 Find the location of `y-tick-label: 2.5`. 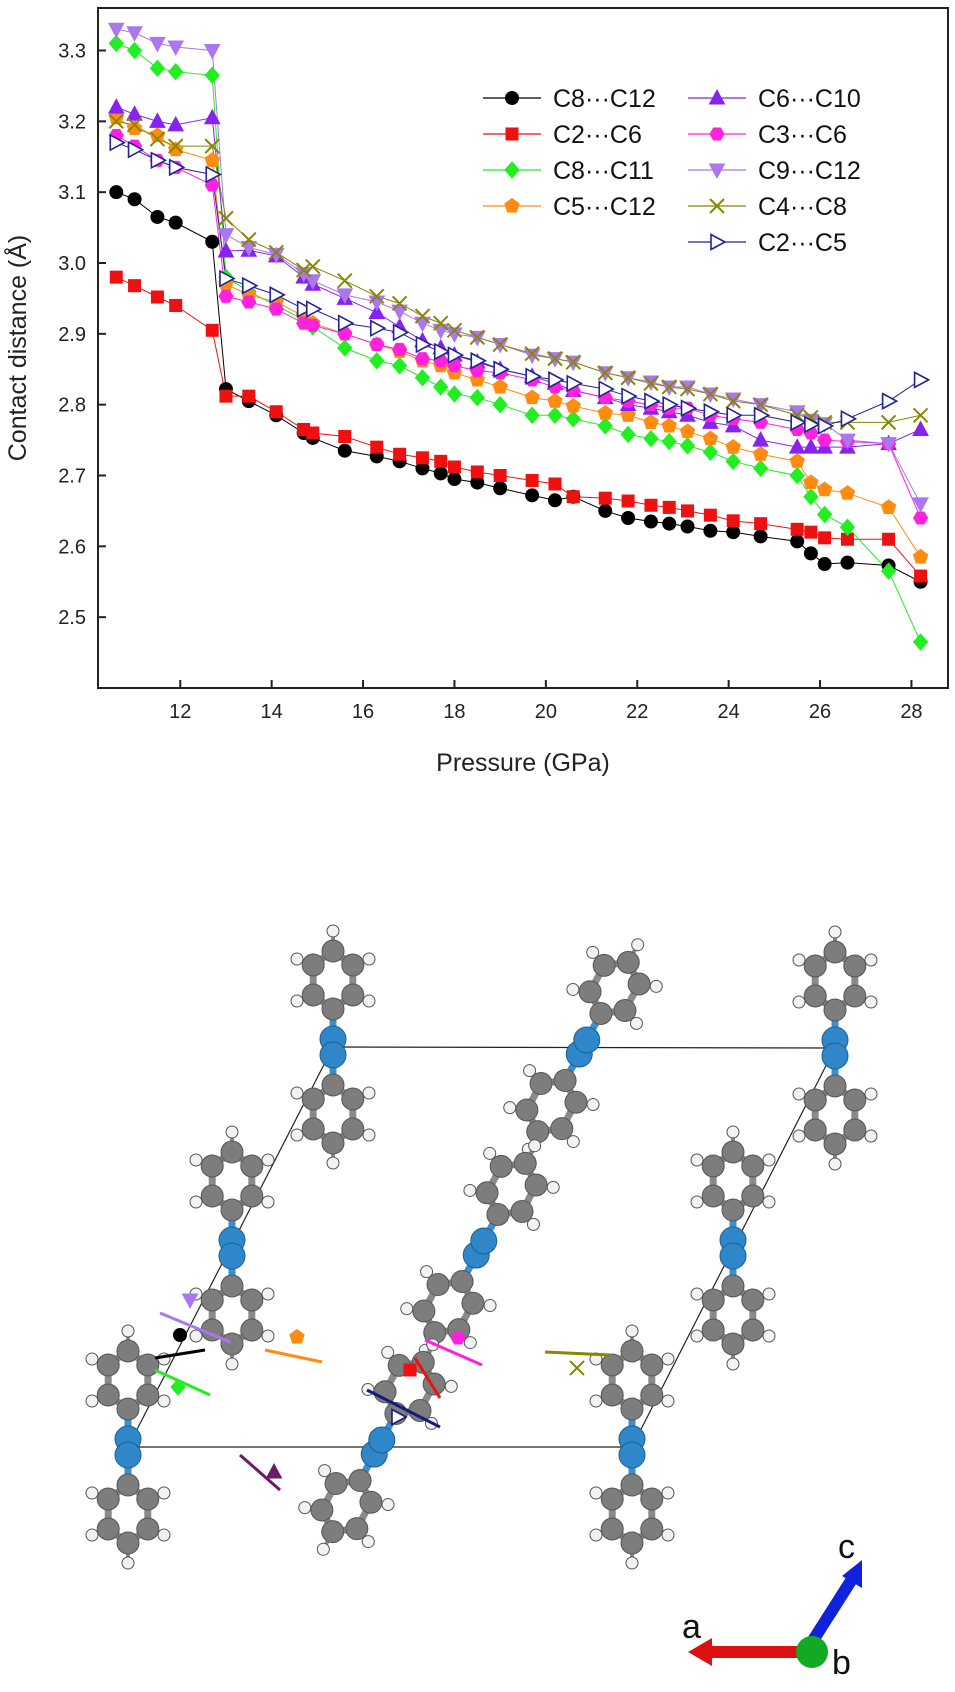

y-tick-label: 2.5 is located at coordinates (72, 618).